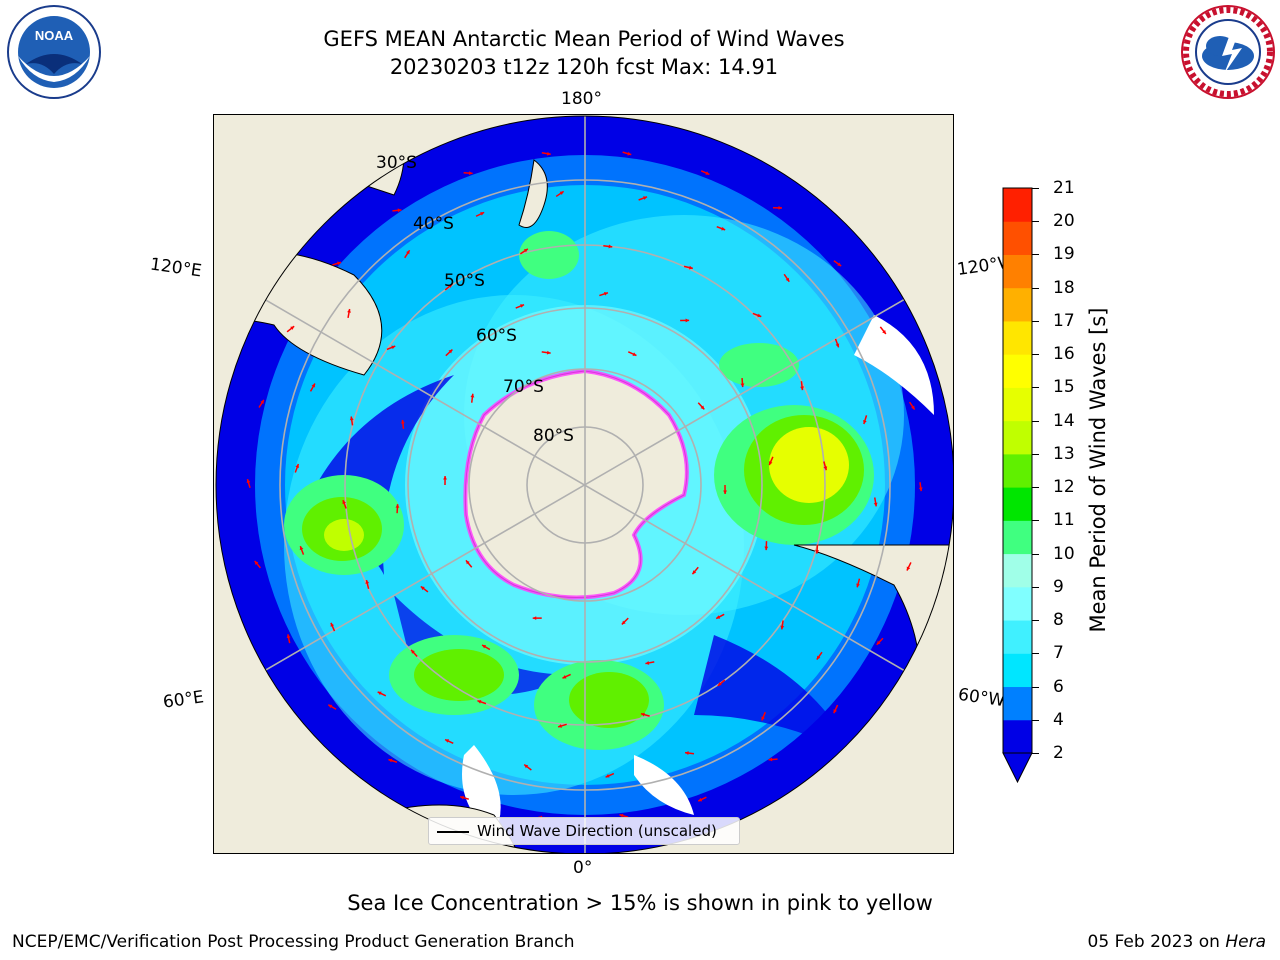  Describe the element at coordinates (1058, 719) in the screenshot. I see `colorbar-tick-label: 4` at that location.